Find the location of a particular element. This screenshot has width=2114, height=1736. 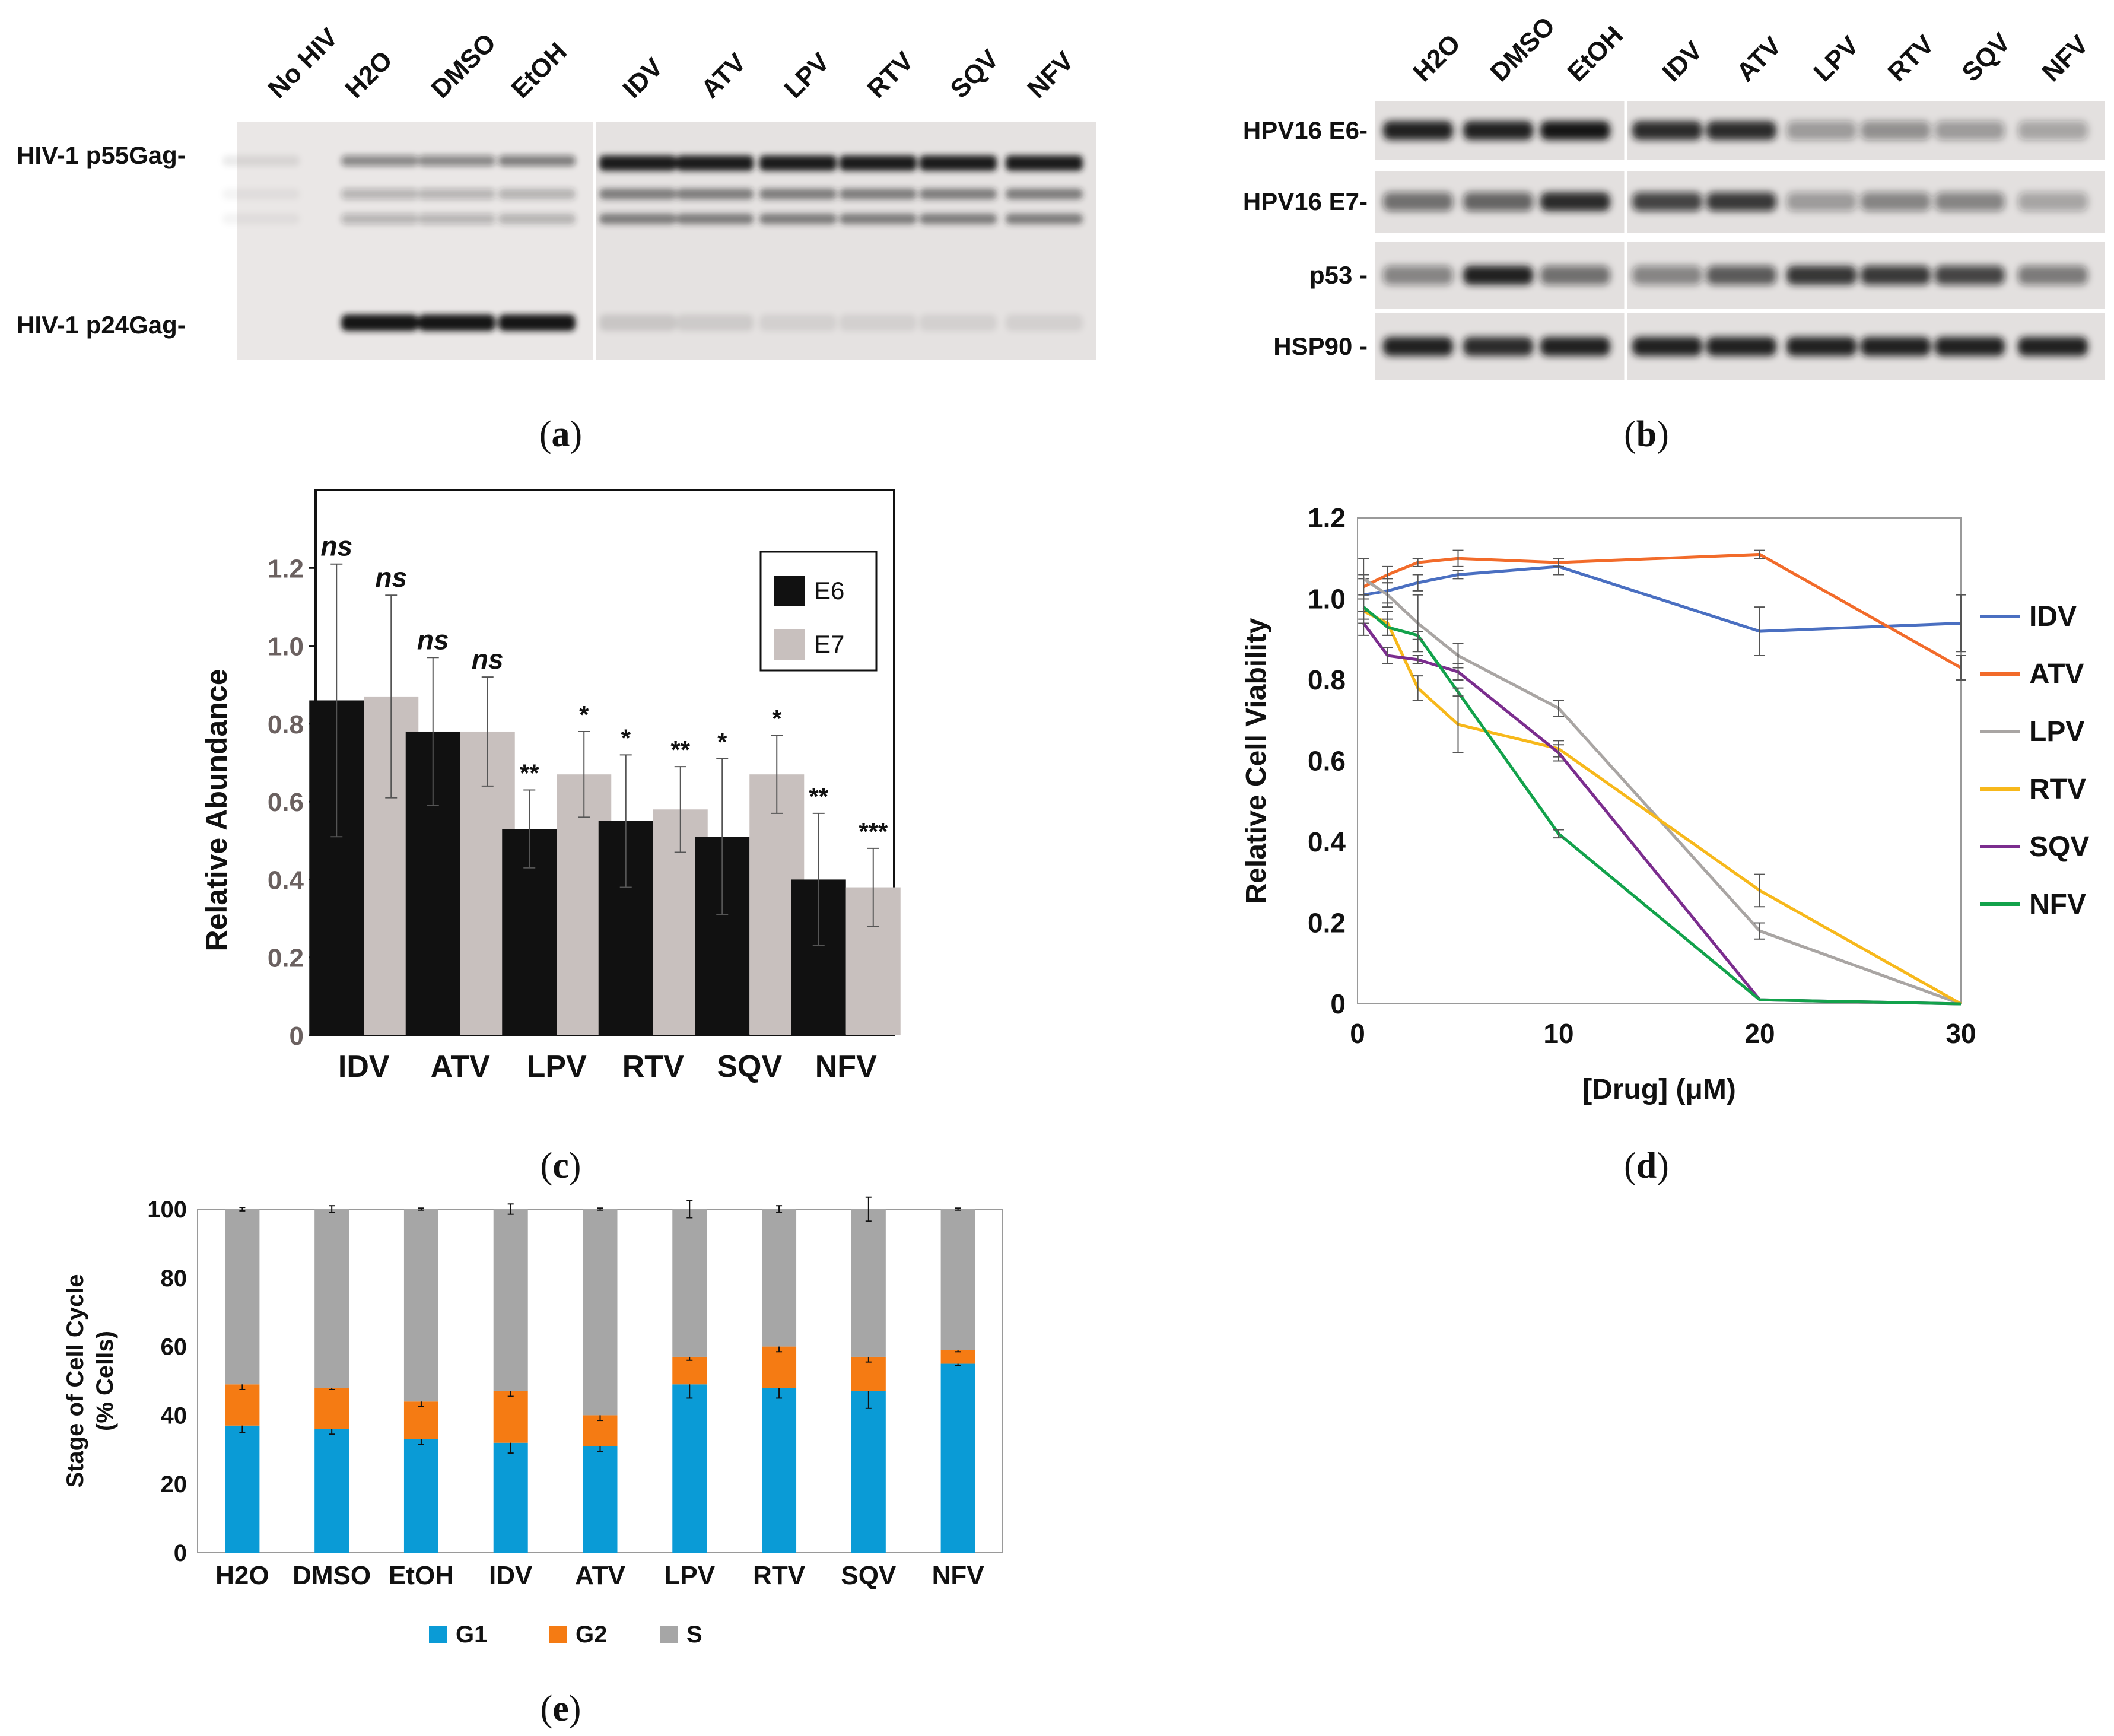

panel-a-letter: (a) is located at coordinates (560, 434).